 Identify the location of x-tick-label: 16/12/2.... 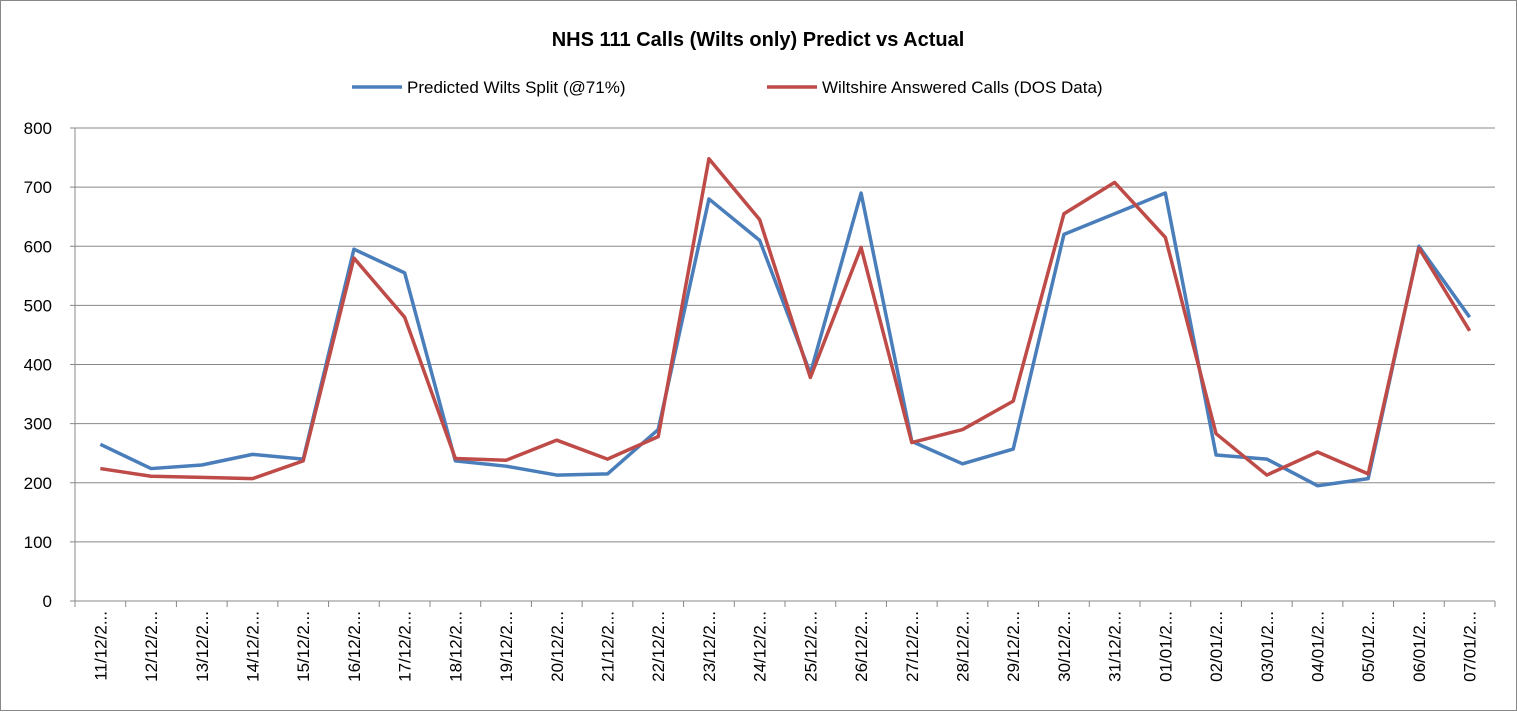
(354, 646).